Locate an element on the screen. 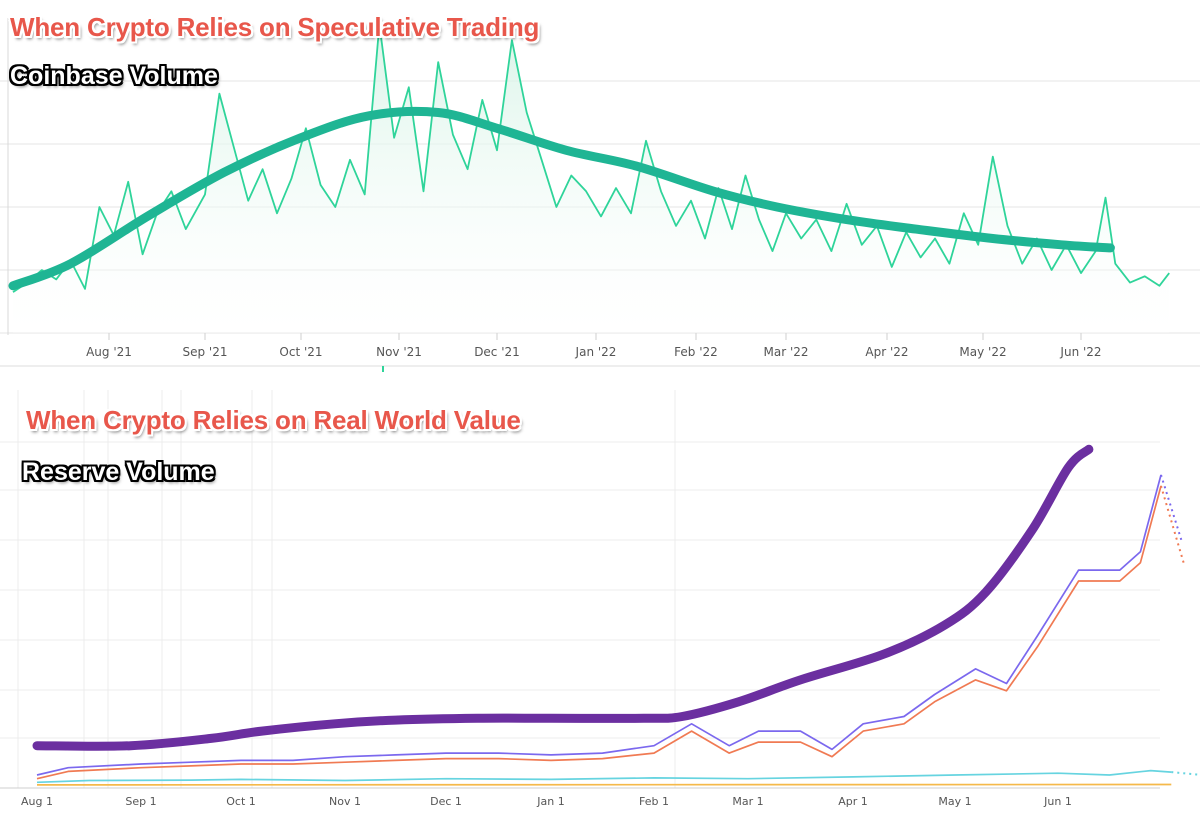 The image size is (1200, 818). top-x-tick-label: Apr '22 is located at coordinates (886, 352).